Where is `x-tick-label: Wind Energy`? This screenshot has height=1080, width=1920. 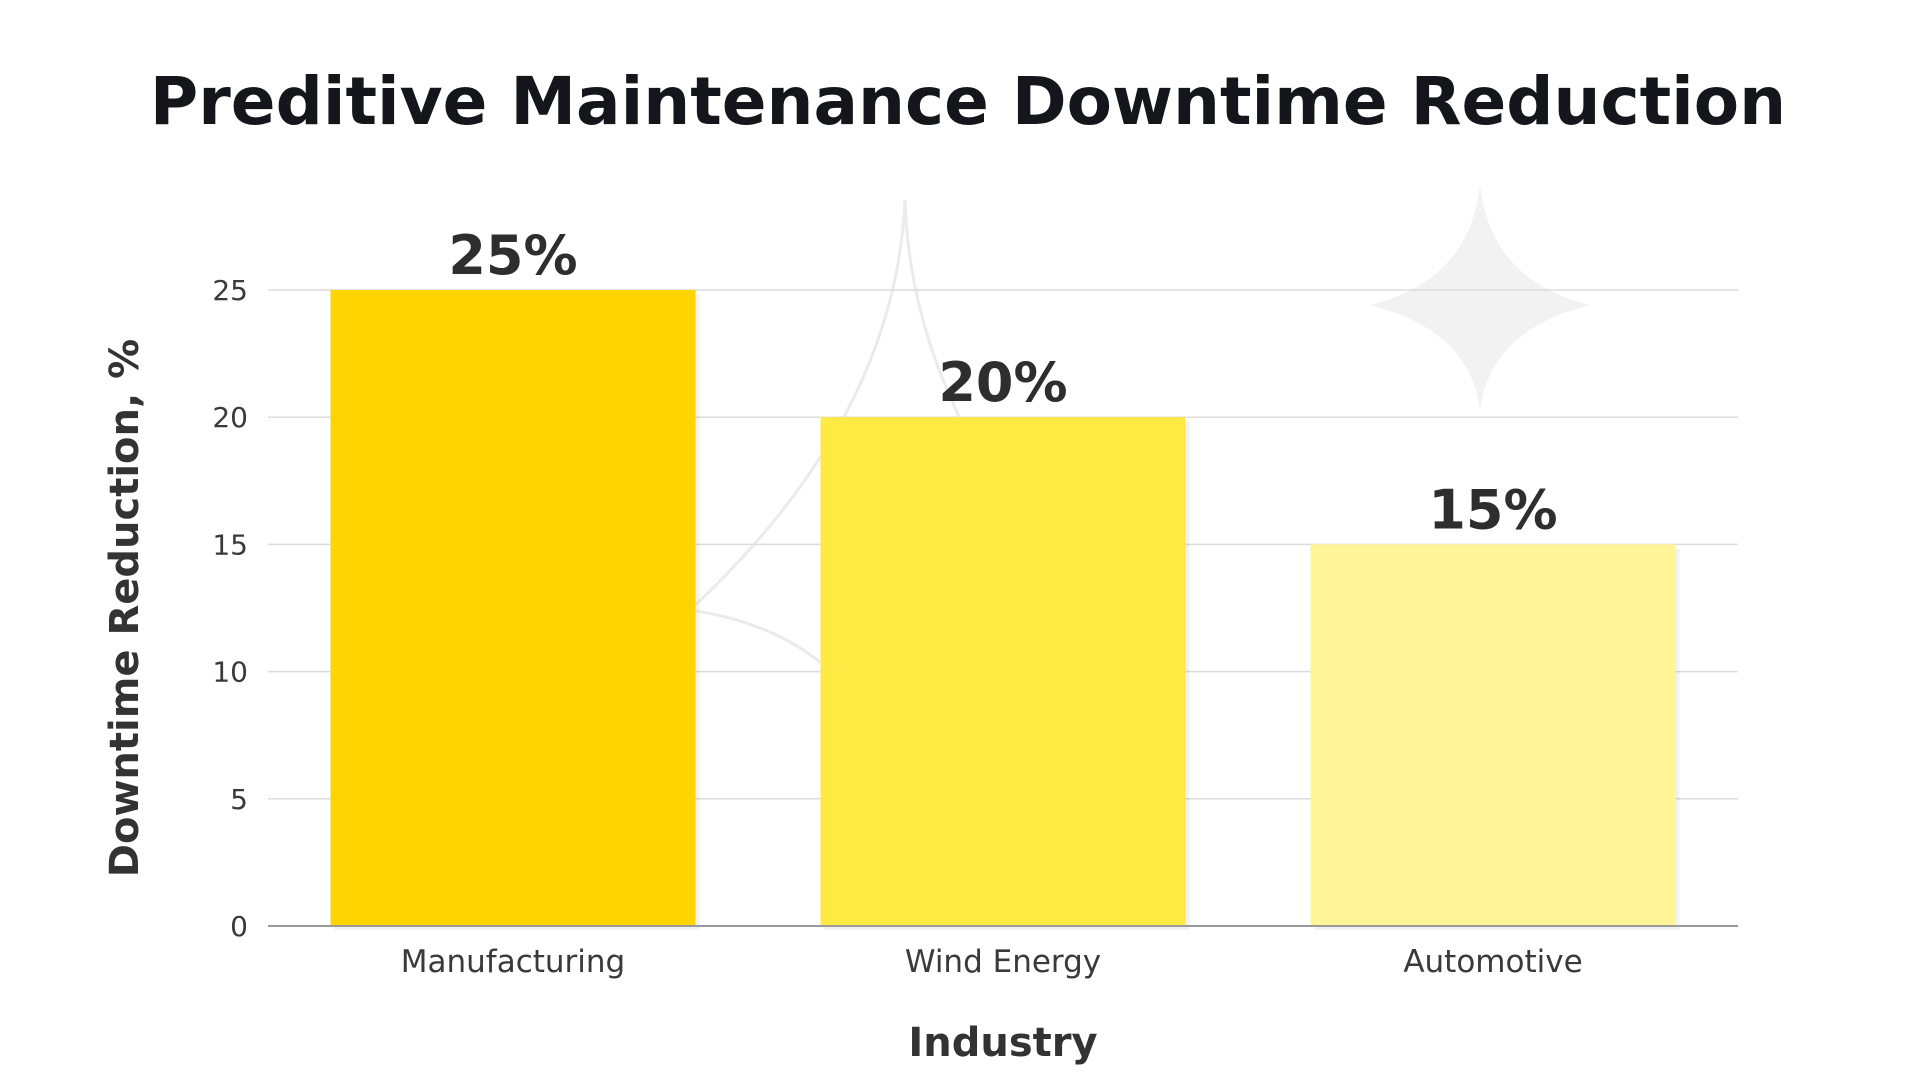 x-tick-label: Wind Energy is located at coordinates (1003, 962).